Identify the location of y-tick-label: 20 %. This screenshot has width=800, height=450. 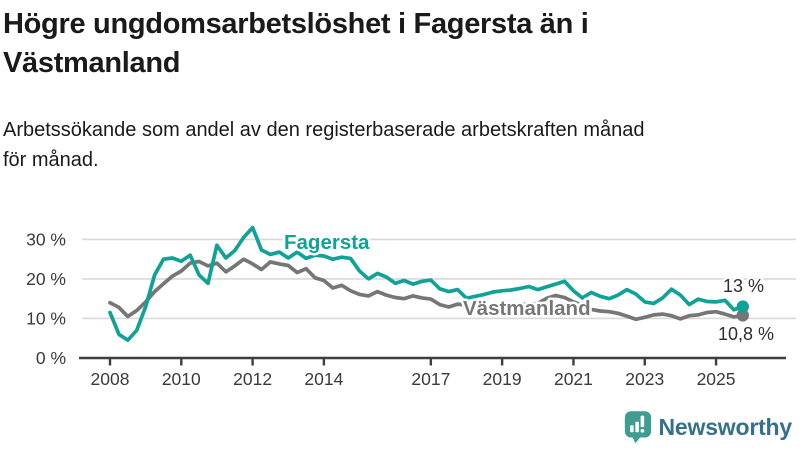
(46, 279).